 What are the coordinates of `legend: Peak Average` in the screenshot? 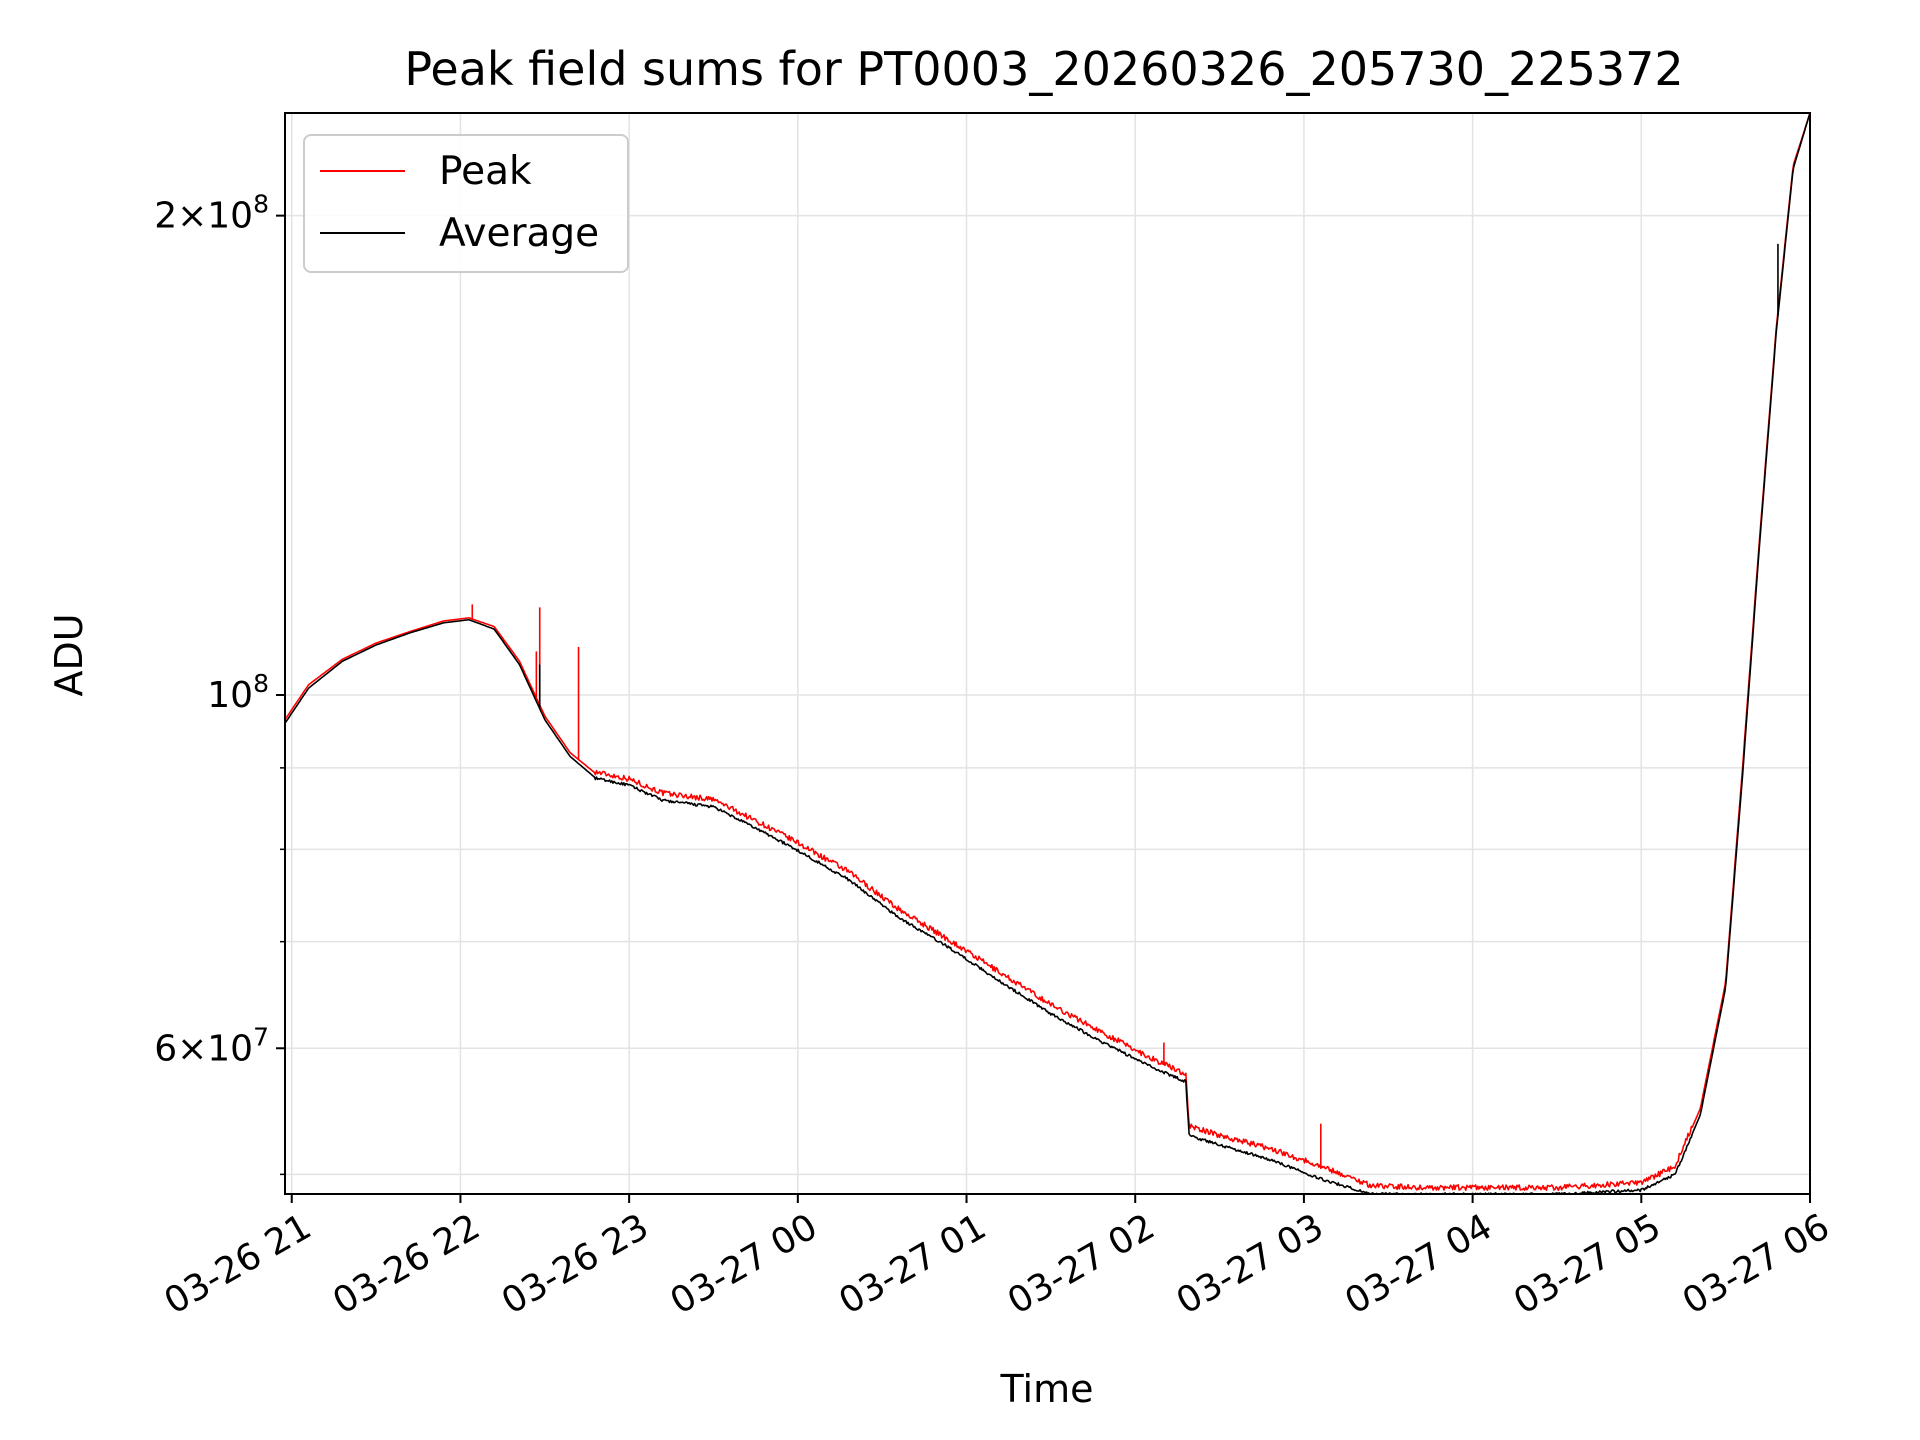 It's located at (466, 203).